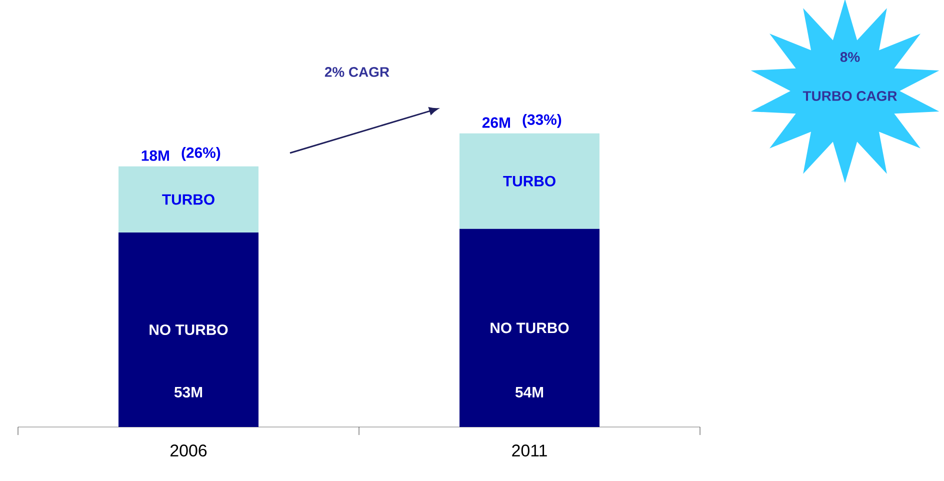  I want to click on series-label: TURBO, so click(188, 199).